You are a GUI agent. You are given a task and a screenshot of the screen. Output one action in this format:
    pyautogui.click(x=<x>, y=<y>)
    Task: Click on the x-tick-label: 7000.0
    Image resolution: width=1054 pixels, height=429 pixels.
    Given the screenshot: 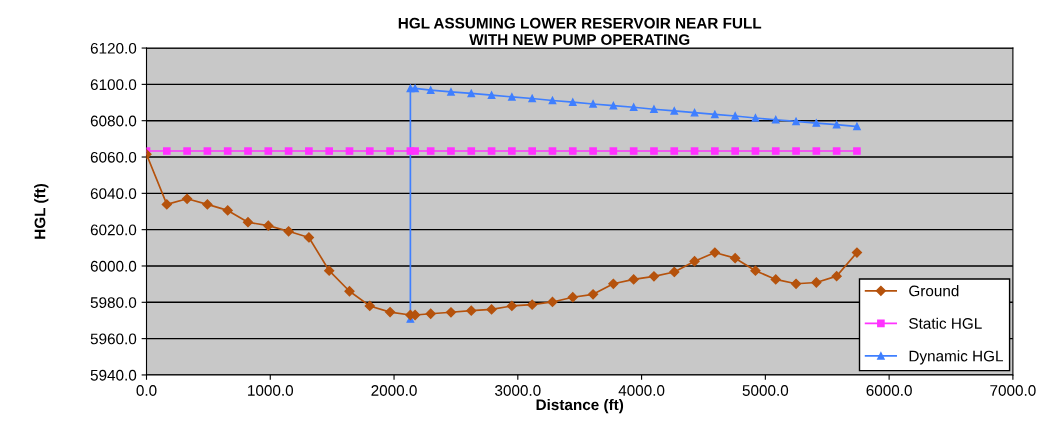 What is the action you would take?
    pyautogui.click(x=1013, y=390)
    